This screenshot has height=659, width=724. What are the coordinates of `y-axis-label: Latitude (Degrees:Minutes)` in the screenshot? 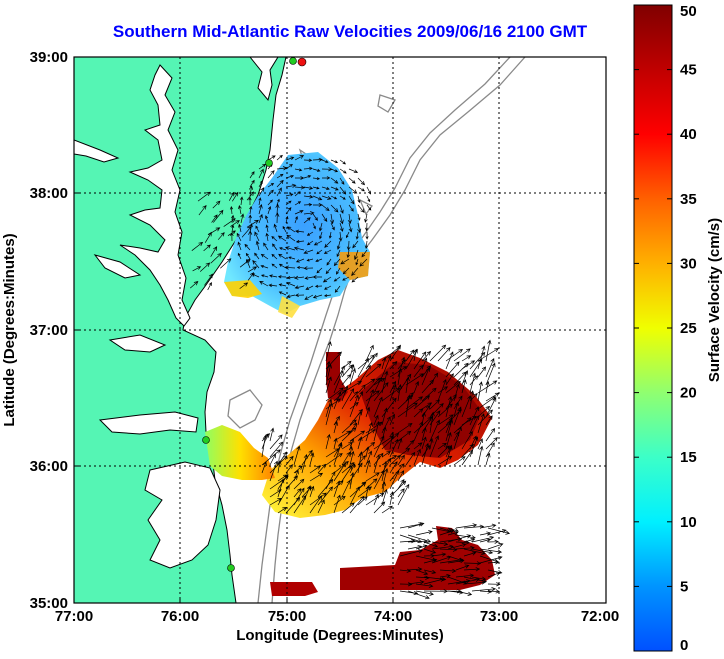 It's located at (9, 329).